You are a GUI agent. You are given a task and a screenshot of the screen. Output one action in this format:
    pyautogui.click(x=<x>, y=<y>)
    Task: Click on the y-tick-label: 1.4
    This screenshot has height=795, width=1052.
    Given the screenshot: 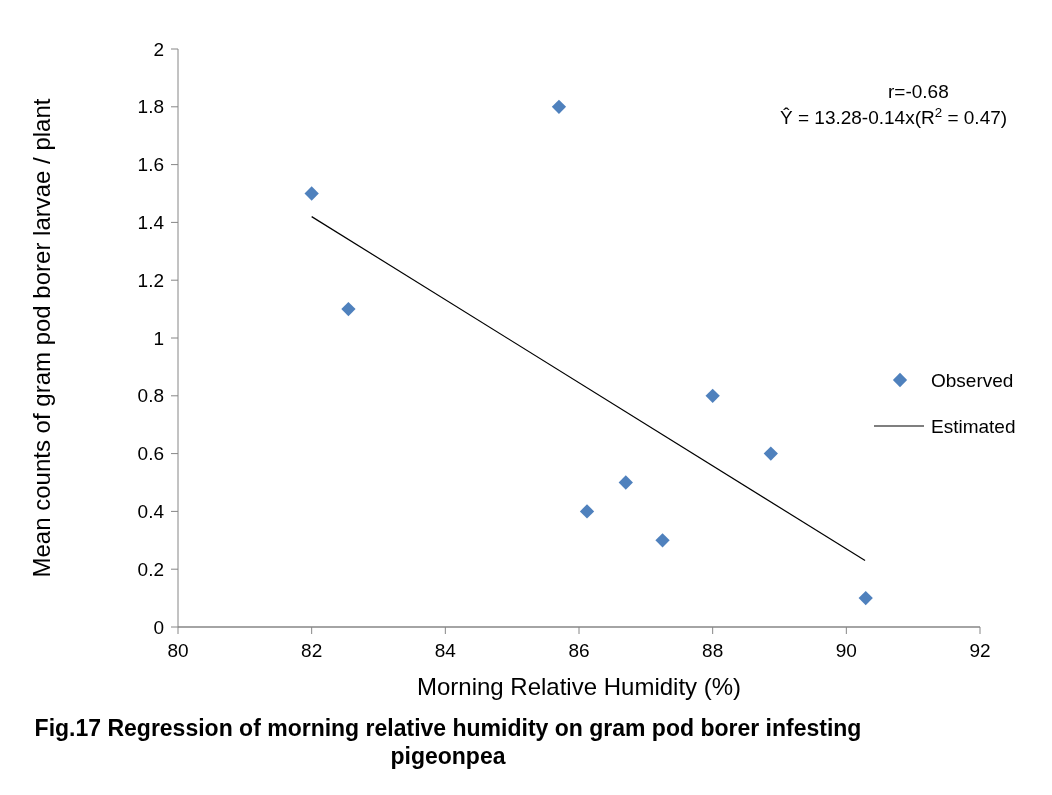 What is the action you would take?
    pyautogui.click(x=151, y=223)
    